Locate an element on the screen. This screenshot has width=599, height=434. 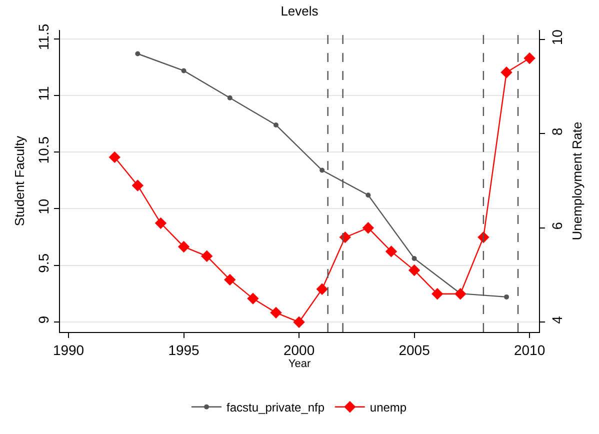
x-axis-title: Year is located at coordinates (299, 364).